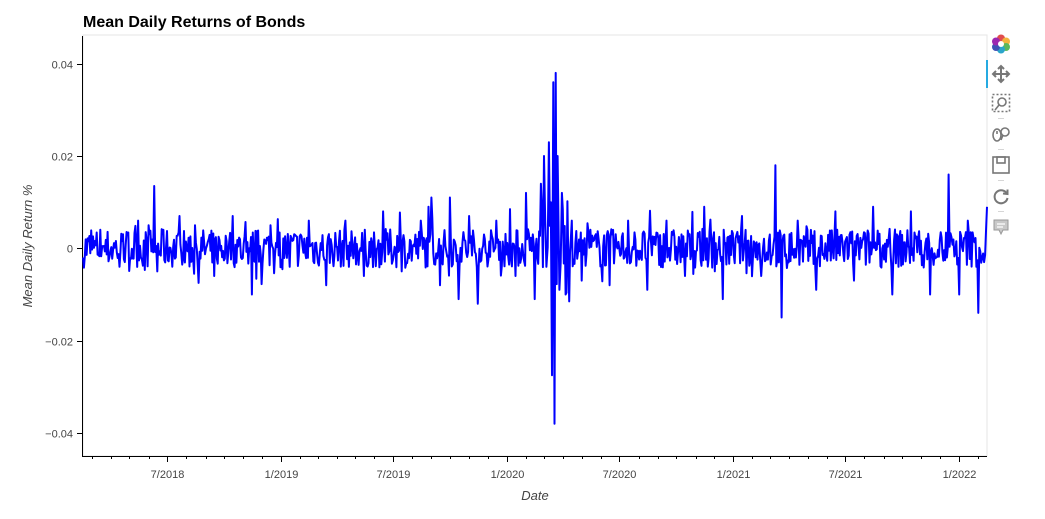  What do you see at coordinates (194, 22) in the screenshot?
I see `chart-title: Mean Daily Returns of Bonds` at bounding box center [194, 22].